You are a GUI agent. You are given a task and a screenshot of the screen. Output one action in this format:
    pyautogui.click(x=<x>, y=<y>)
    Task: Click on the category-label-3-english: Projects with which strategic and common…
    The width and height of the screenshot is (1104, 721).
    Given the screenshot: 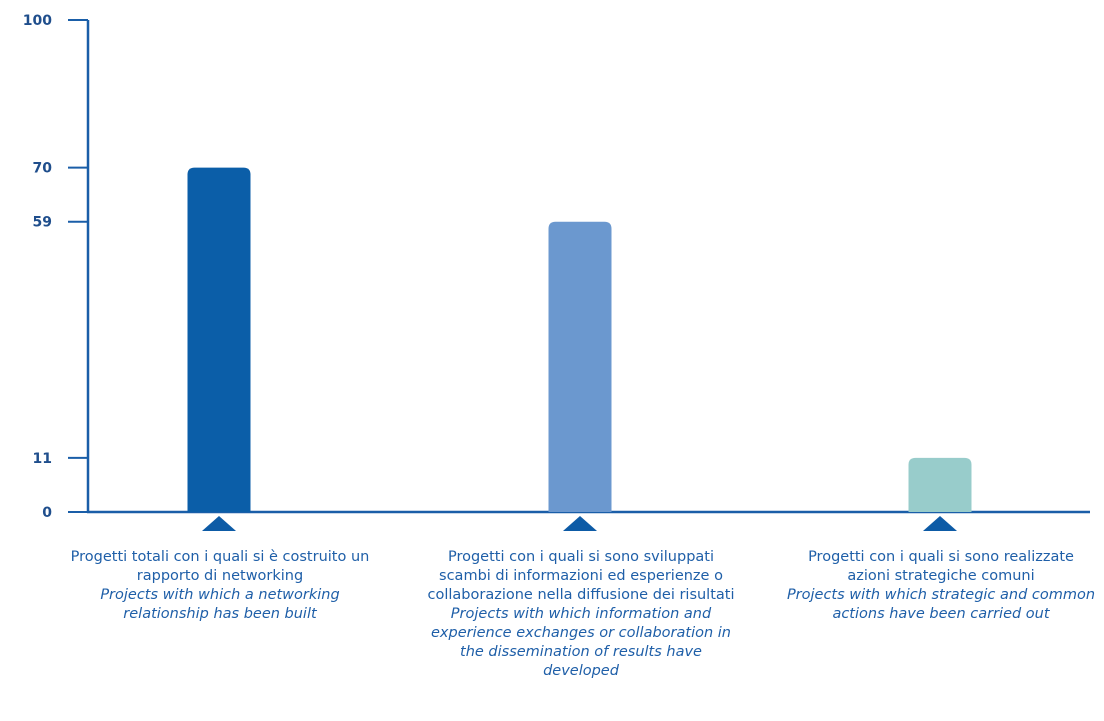 What is the action you would take?
    pyautogui.click(x=941, y=604)
    